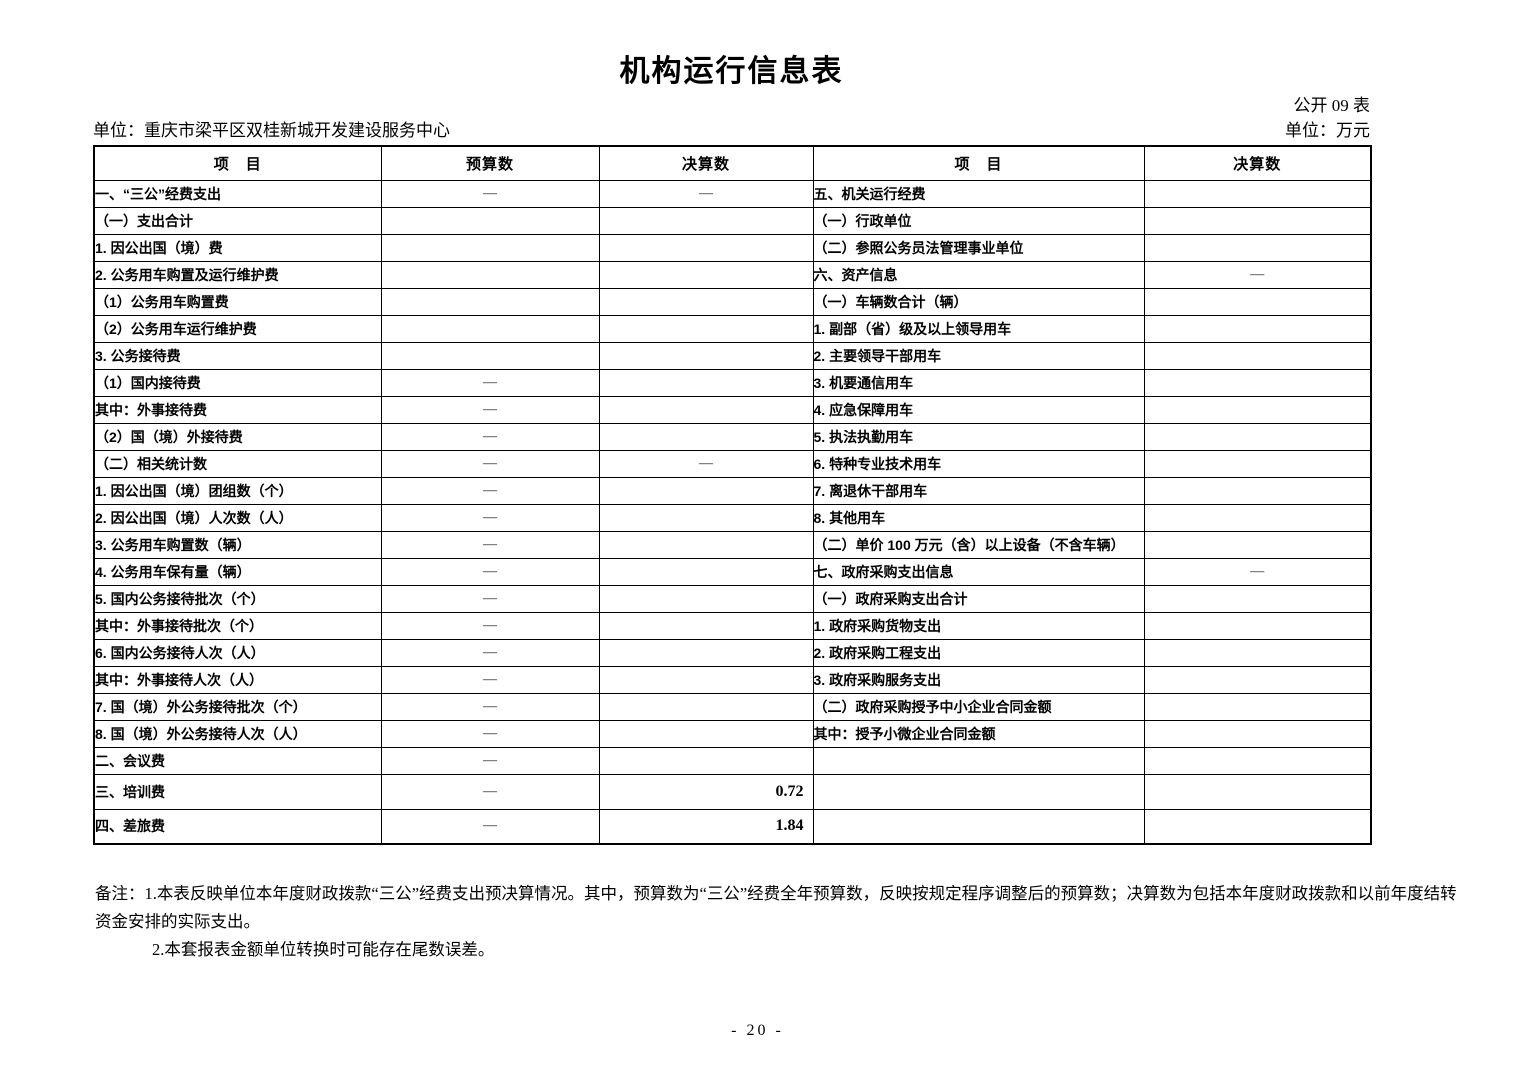 This screenshot has width=1515, height=1069. What do you see at coordinates (237, 382) in the screenshot?
I see `item-label-left: （1）国内接待费` at bounding box center [237, 382].